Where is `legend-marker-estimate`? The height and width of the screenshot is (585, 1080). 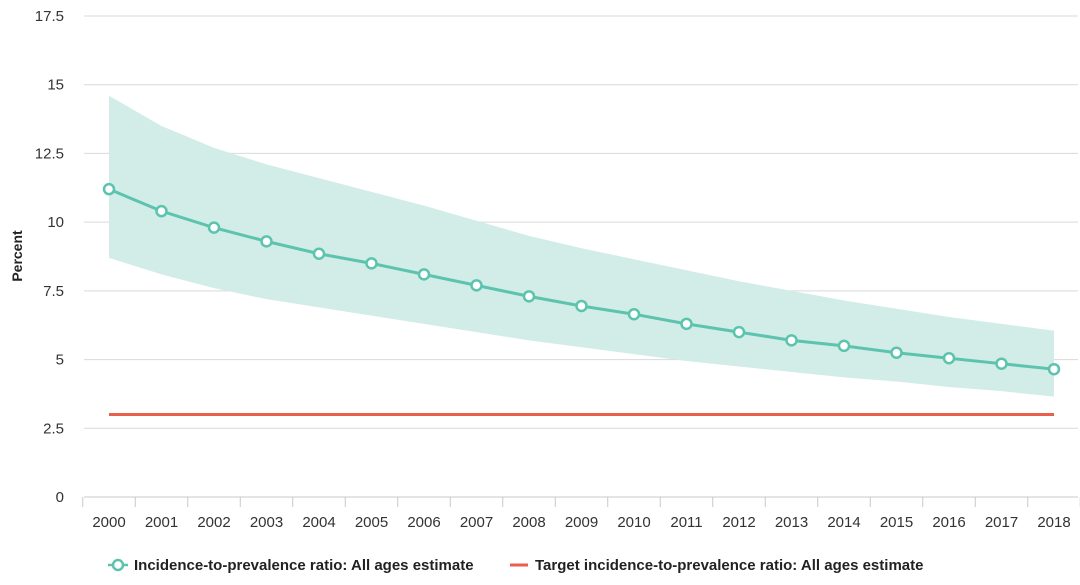
legend-marker-estimate is located at coordinates (118, 565).